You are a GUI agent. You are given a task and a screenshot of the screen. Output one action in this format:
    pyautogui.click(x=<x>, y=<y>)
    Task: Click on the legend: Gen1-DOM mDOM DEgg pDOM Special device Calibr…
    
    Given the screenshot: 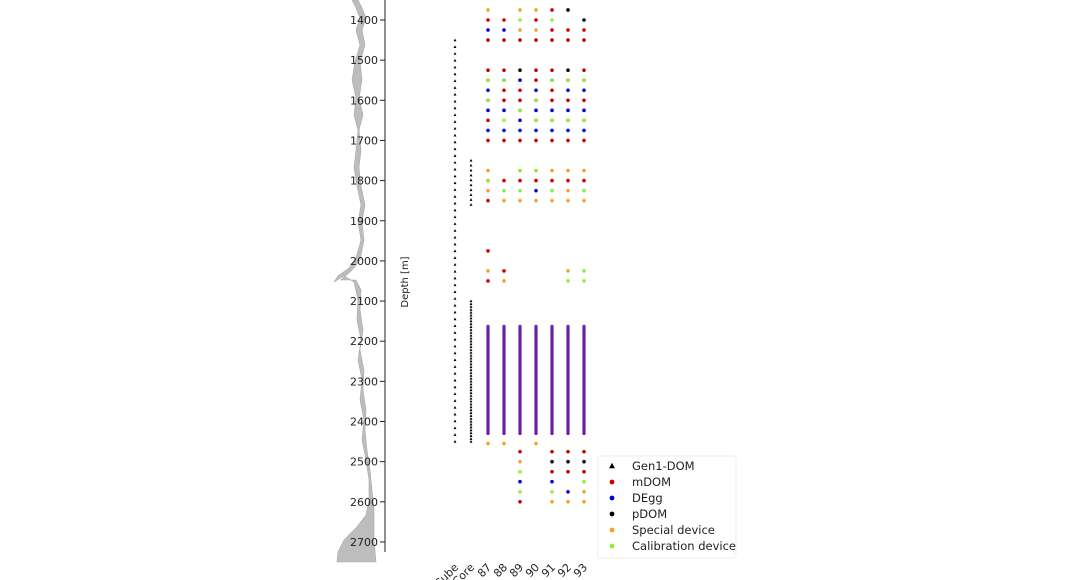 What is the action you would take?
    pyautogui.click(x=667, y=507)
    